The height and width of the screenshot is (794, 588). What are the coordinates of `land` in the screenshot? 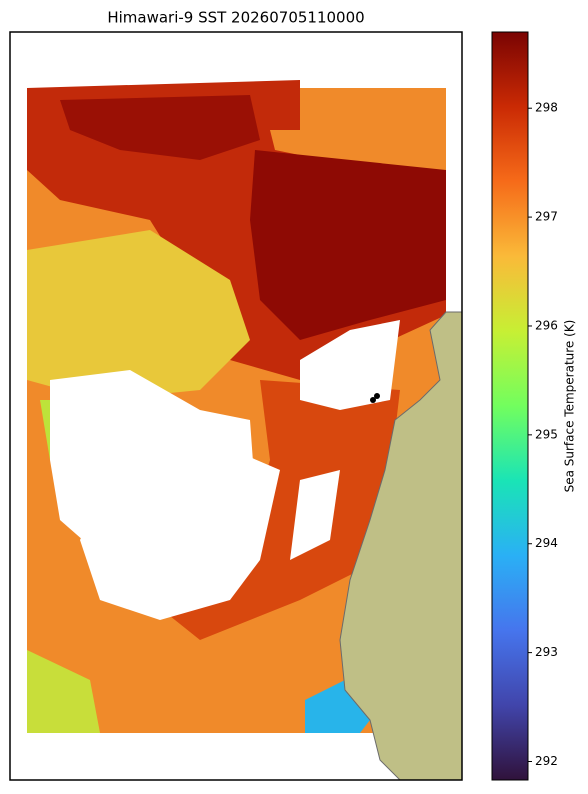 It's located at (400, 545).